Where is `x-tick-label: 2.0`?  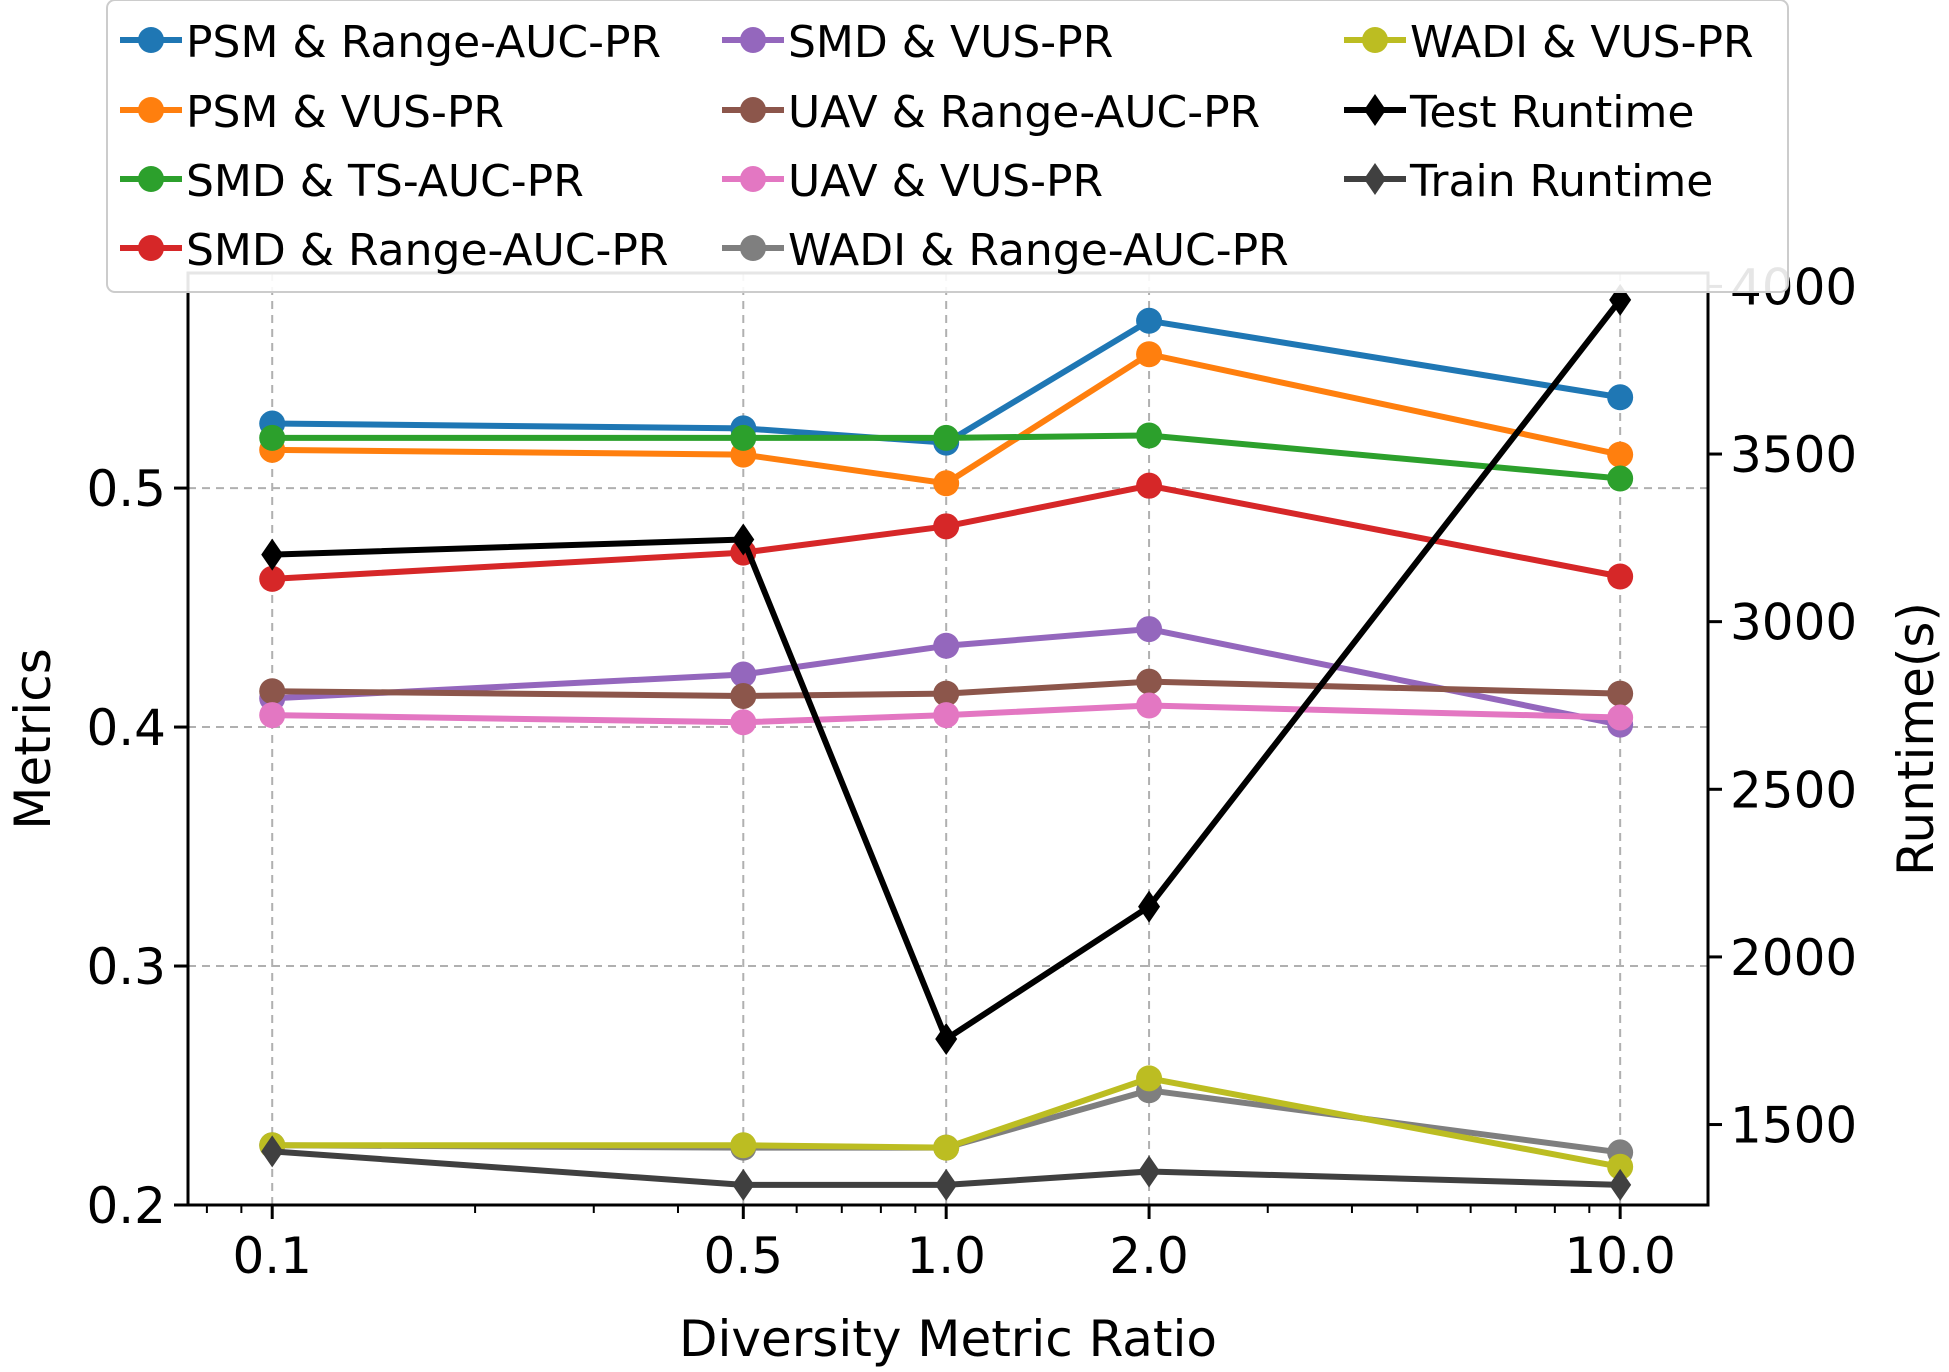 x-tick-label: 2.0 is located at coordinates (1149, 1256).